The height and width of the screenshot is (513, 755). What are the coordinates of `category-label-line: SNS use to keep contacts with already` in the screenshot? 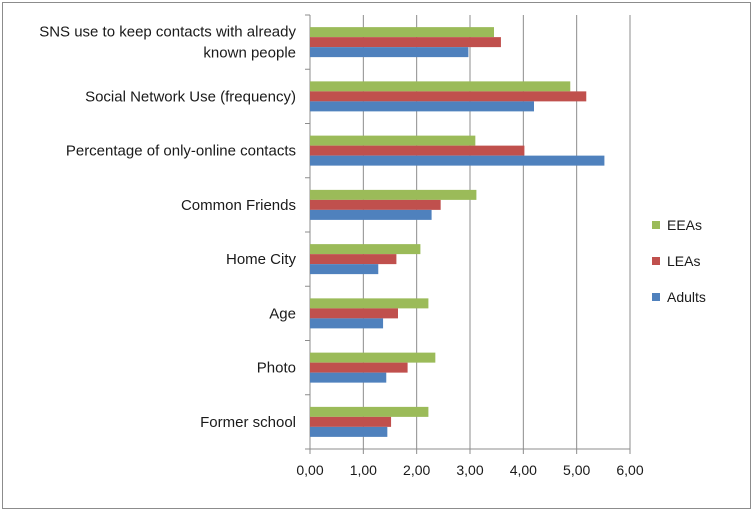 It's located at (167, 32).